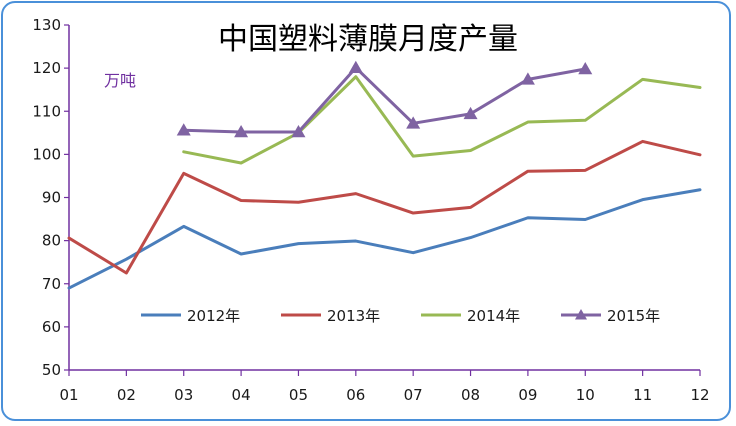  What do you see at coordinates (183, 395) in the screenshot?
I see `x-tick-label: 03` at bounding box center [183, 395].